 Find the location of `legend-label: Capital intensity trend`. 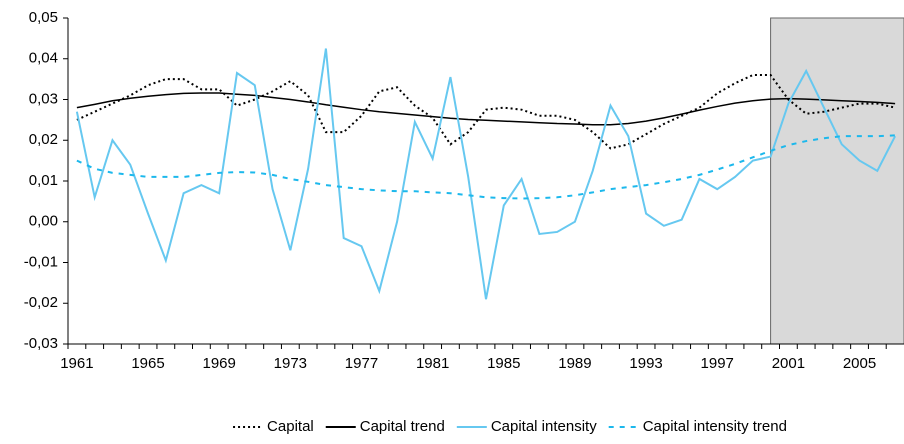

legend-label: Capital intensity trend is located at coordinates (715, 426).